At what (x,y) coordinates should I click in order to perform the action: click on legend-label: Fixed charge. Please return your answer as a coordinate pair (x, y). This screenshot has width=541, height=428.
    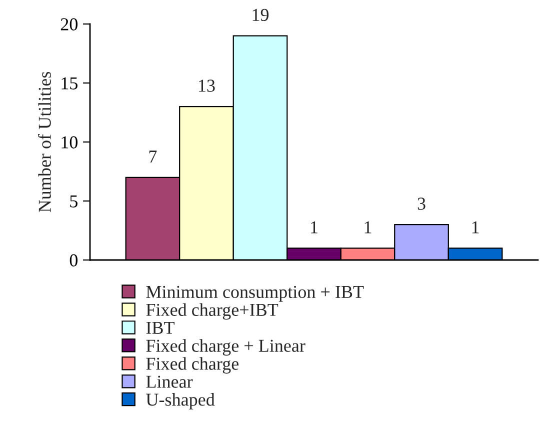
    Looking at the image, I should click on (192, 365).